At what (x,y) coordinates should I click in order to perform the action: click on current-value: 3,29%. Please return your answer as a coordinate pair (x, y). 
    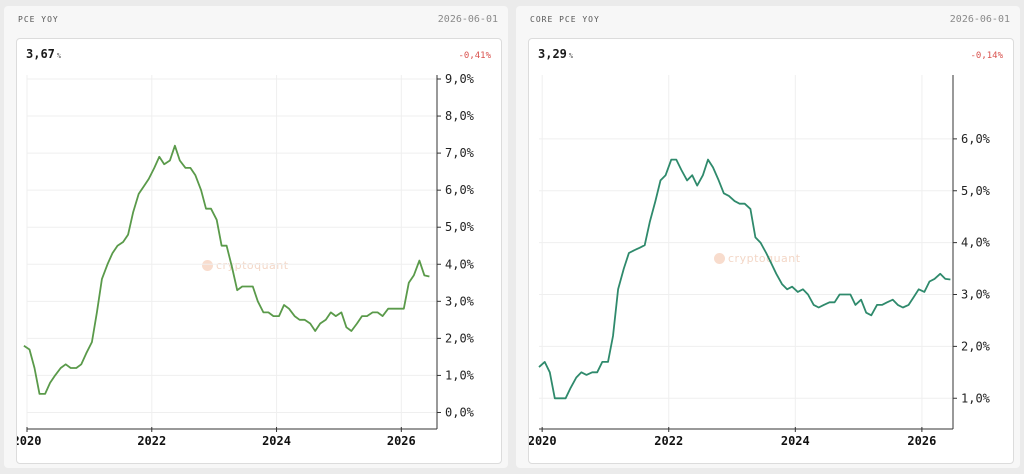
    Looking at the image, I should click on (555, 54).